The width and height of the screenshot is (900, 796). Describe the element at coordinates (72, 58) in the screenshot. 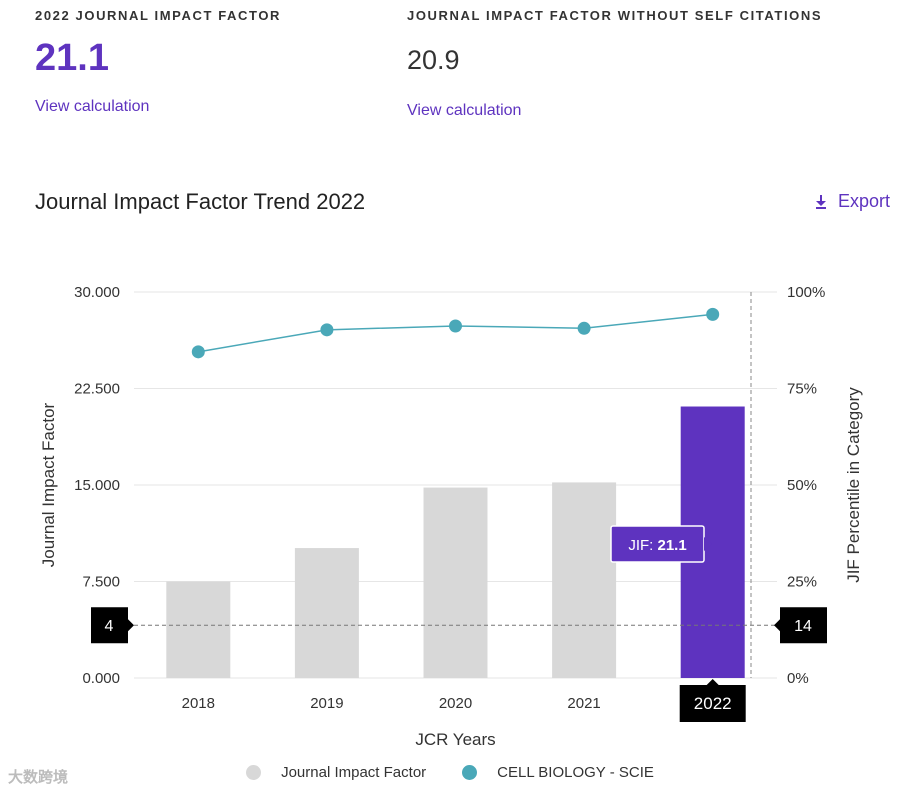

I see `jif-value: 21.1` at that location.